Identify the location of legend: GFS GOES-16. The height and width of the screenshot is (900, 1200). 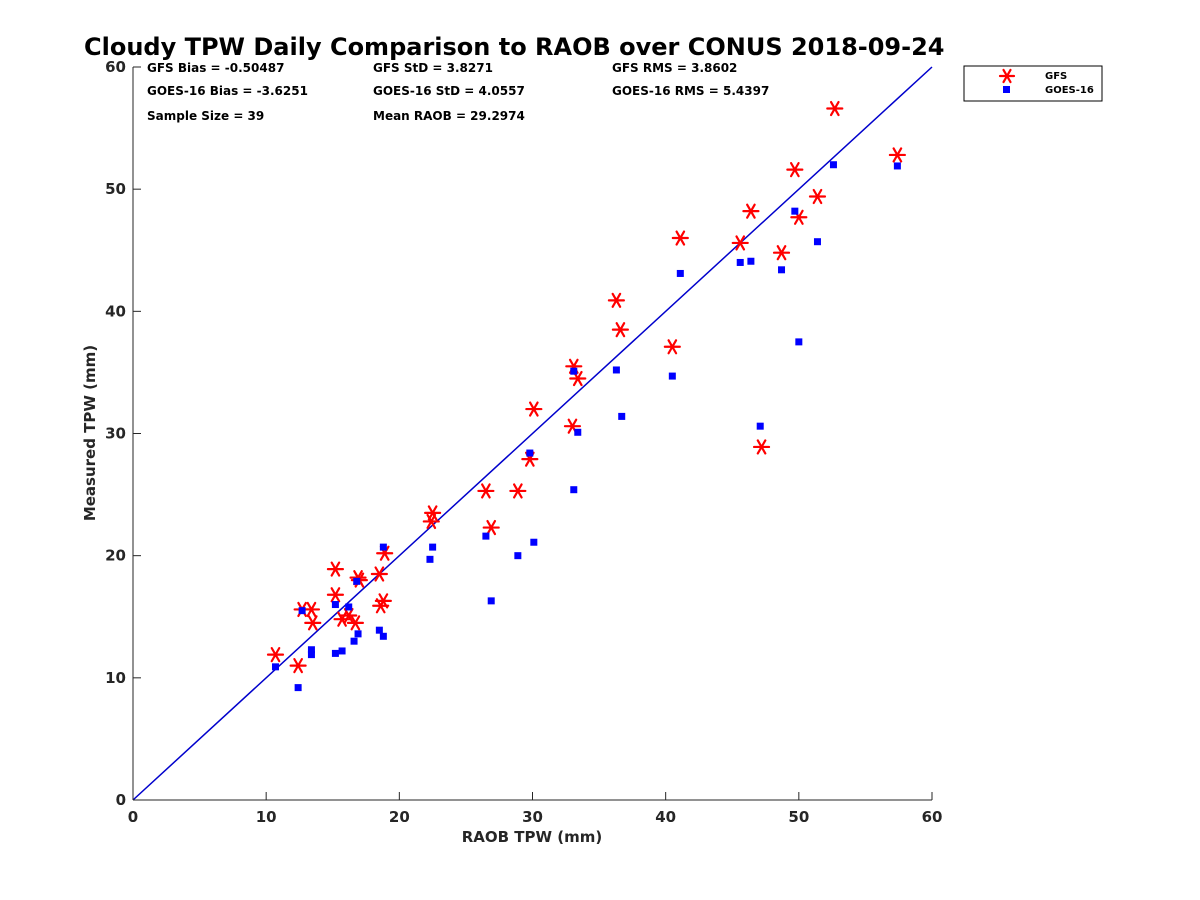
(1033, 83).